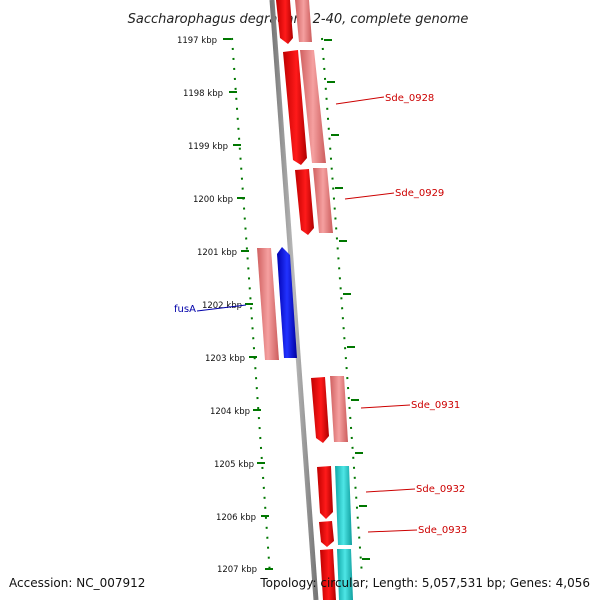 This screenshot has height=600, width=600. What do you see at coordinates (442, 530) in the screenshot?
I see `gene-label-sde-0933: Sde_0933` at bounding box center [442, 530].